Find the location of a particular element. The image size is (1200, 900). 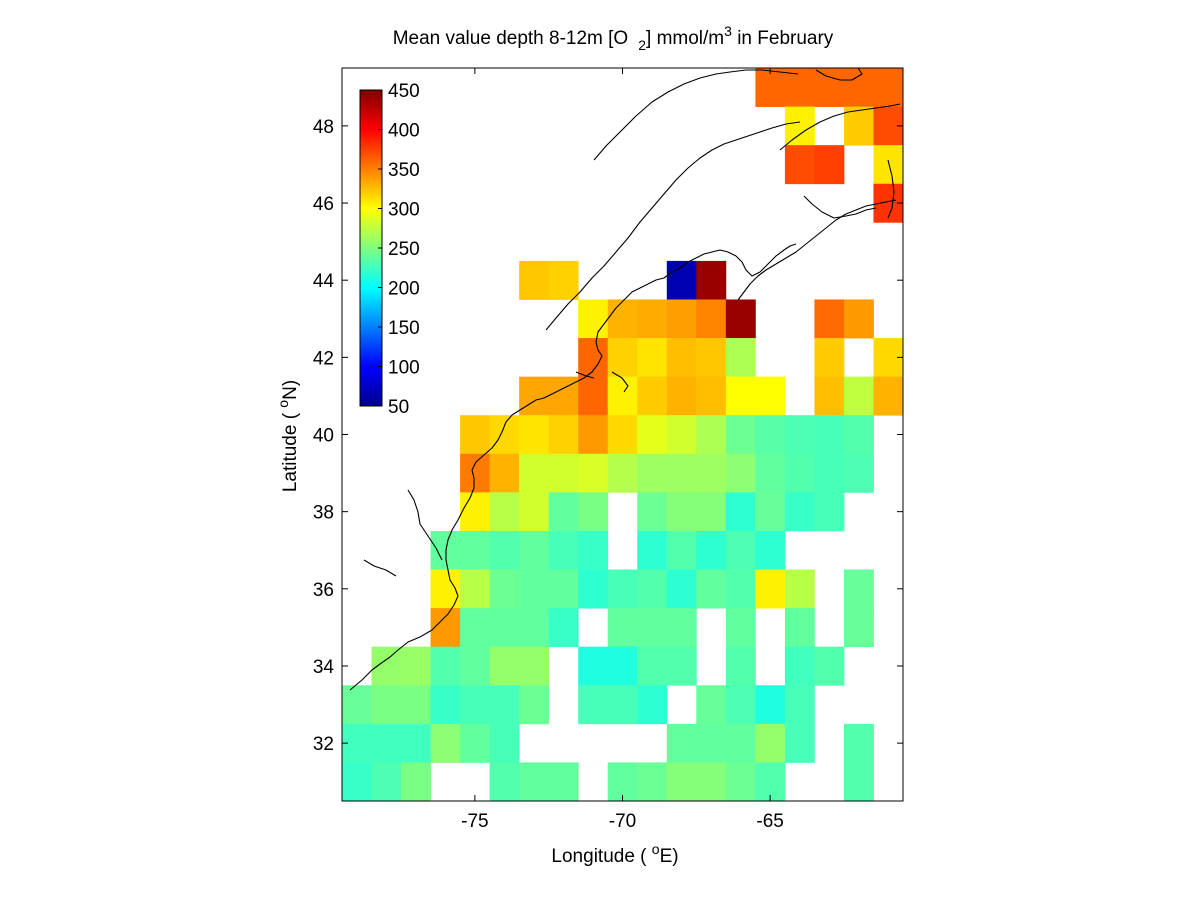

y-tick-label: 44 is located at coordinates (324, 281).